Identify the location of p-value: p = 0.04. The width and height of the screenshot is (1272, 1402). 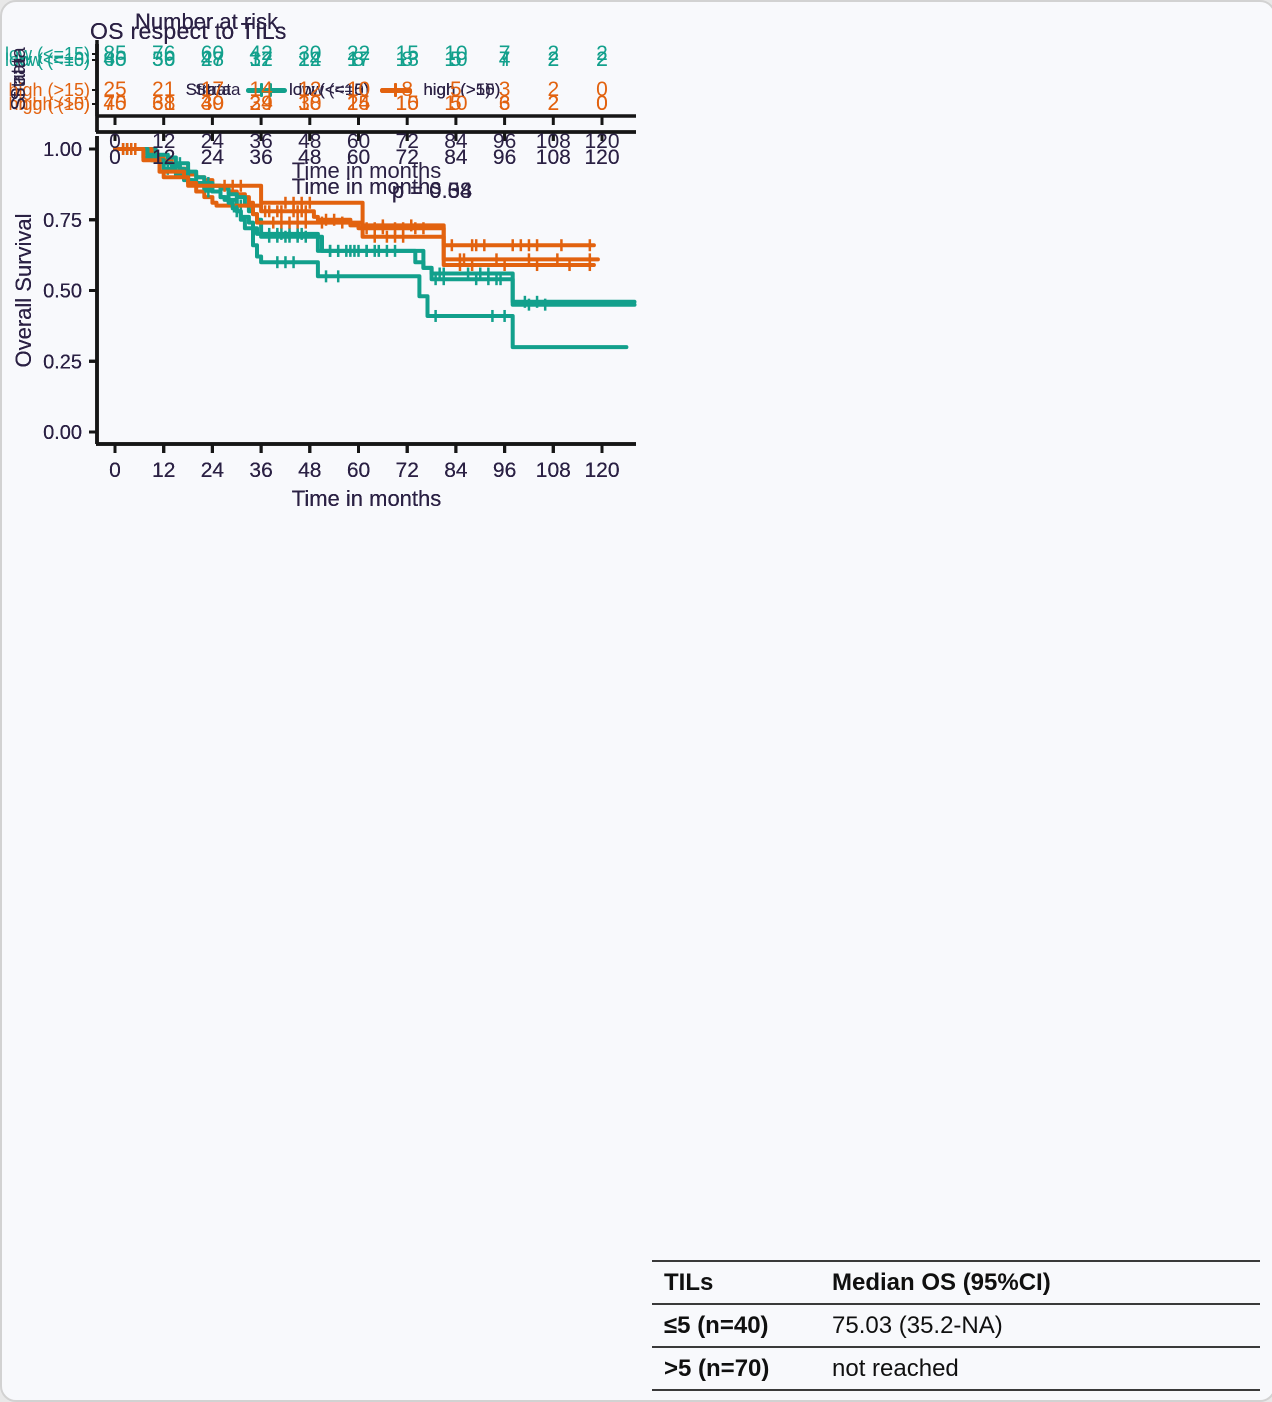
(432, 190).